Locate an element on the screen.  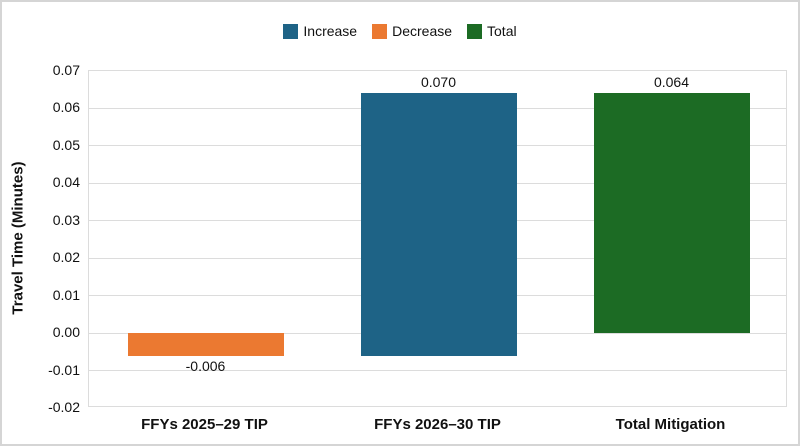
y-tick-label: 0.03 is located at coordinates (66, 219).